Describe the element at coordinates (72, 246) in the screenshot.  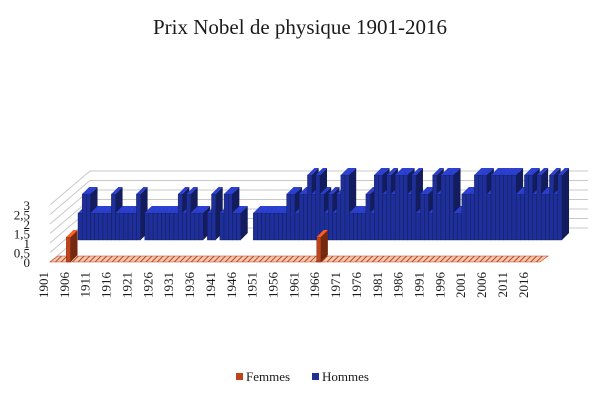
I see `bar-femmes-1903` at that location.